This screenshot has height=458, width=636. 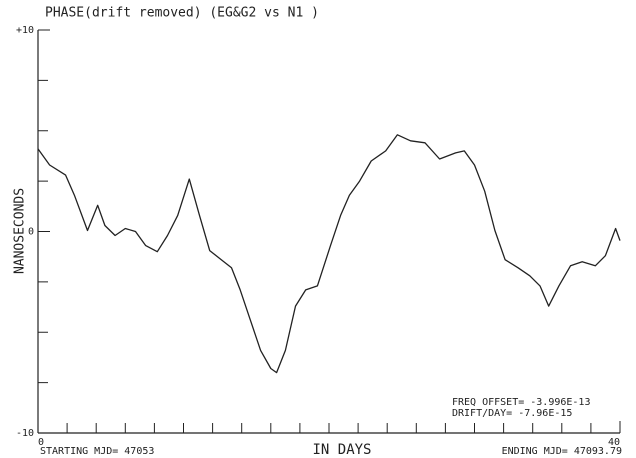 What do you see at coordinates (512, 413) in the screenshot?
I see `annotation: DRIFT/DAY= -7.96E-15` at bounding box center [512, 413].